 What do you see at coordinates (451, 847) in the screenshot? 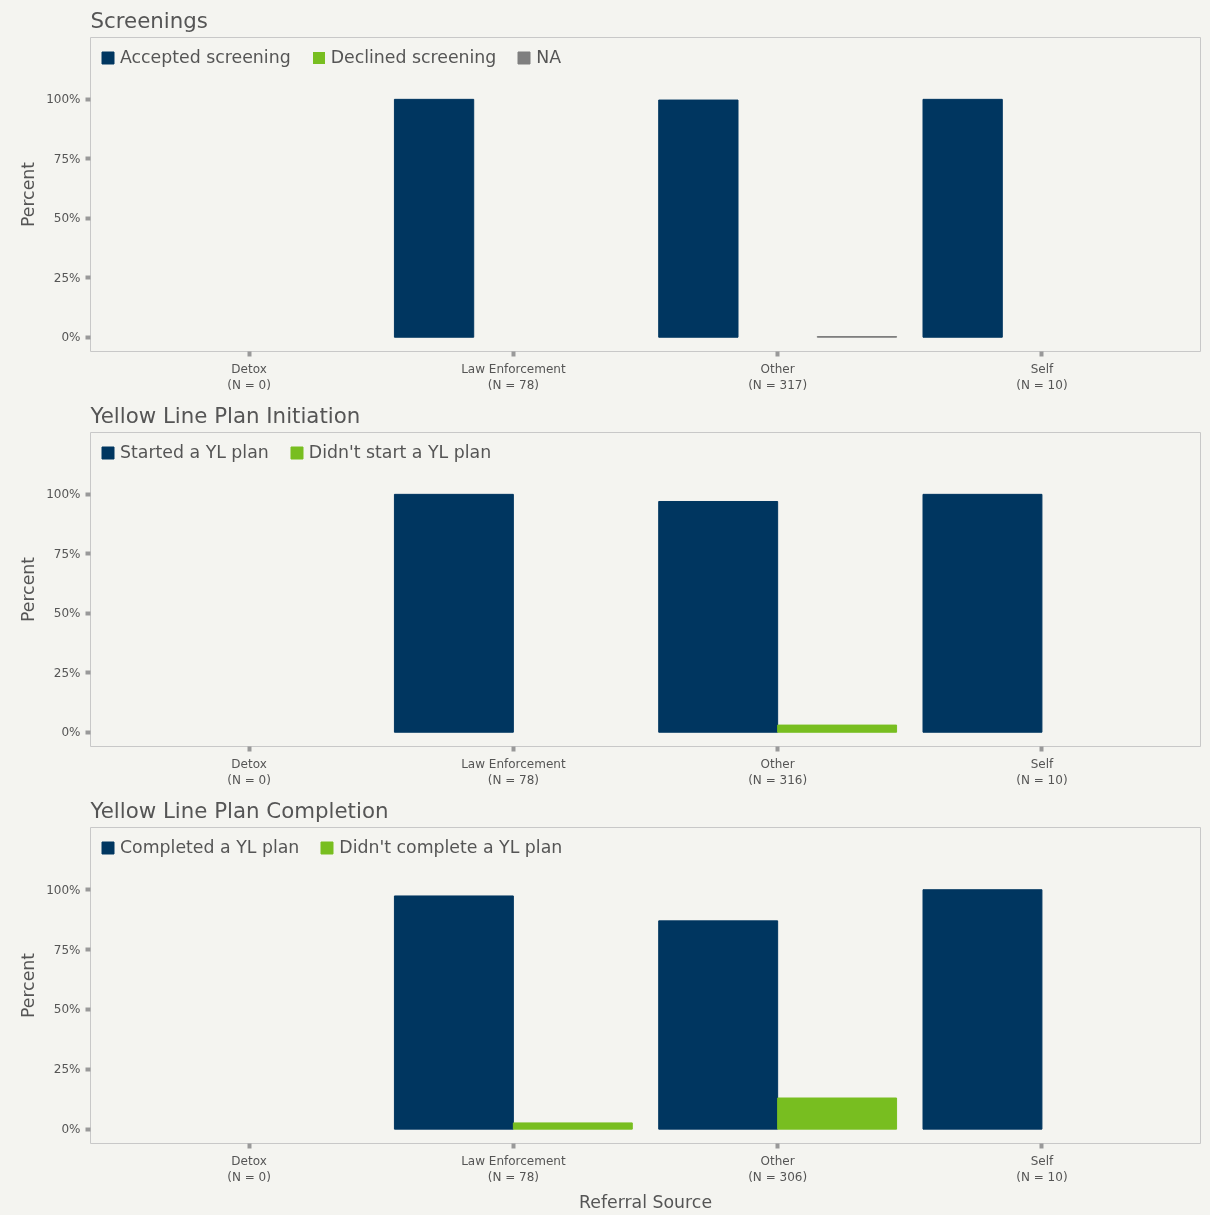
I see `legend-label: Didn't complete a YL plan` at bounding box center [451, 847].